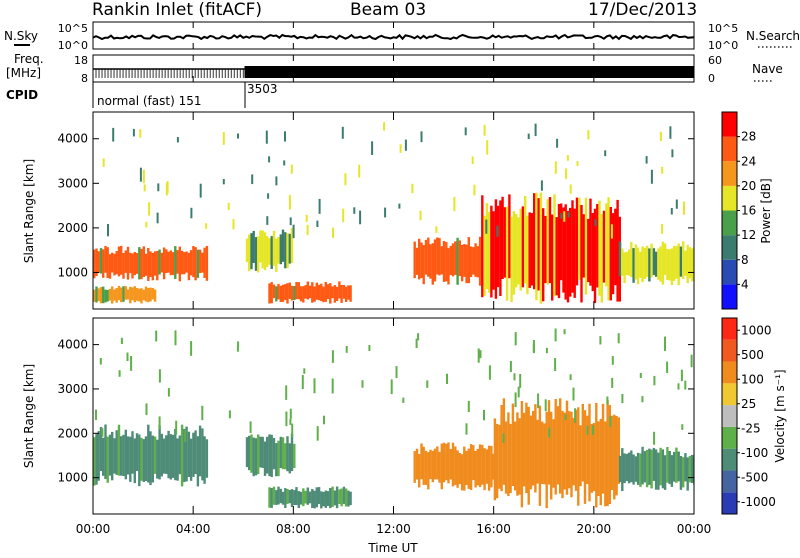 The height and width of the screenshot is (558, 800). Describe the element at coordinates (748, 211) in the screenshot. I see `colorbar-tick-label: 16` at that location.